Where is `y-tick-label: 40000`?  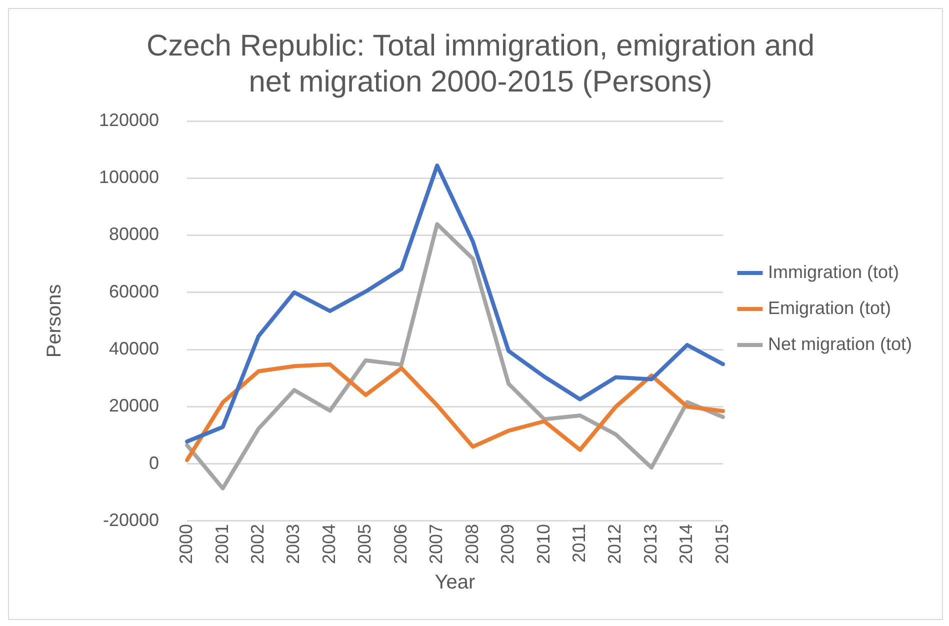
y-tick-label: 40000 is located at coordinates (134, 348).